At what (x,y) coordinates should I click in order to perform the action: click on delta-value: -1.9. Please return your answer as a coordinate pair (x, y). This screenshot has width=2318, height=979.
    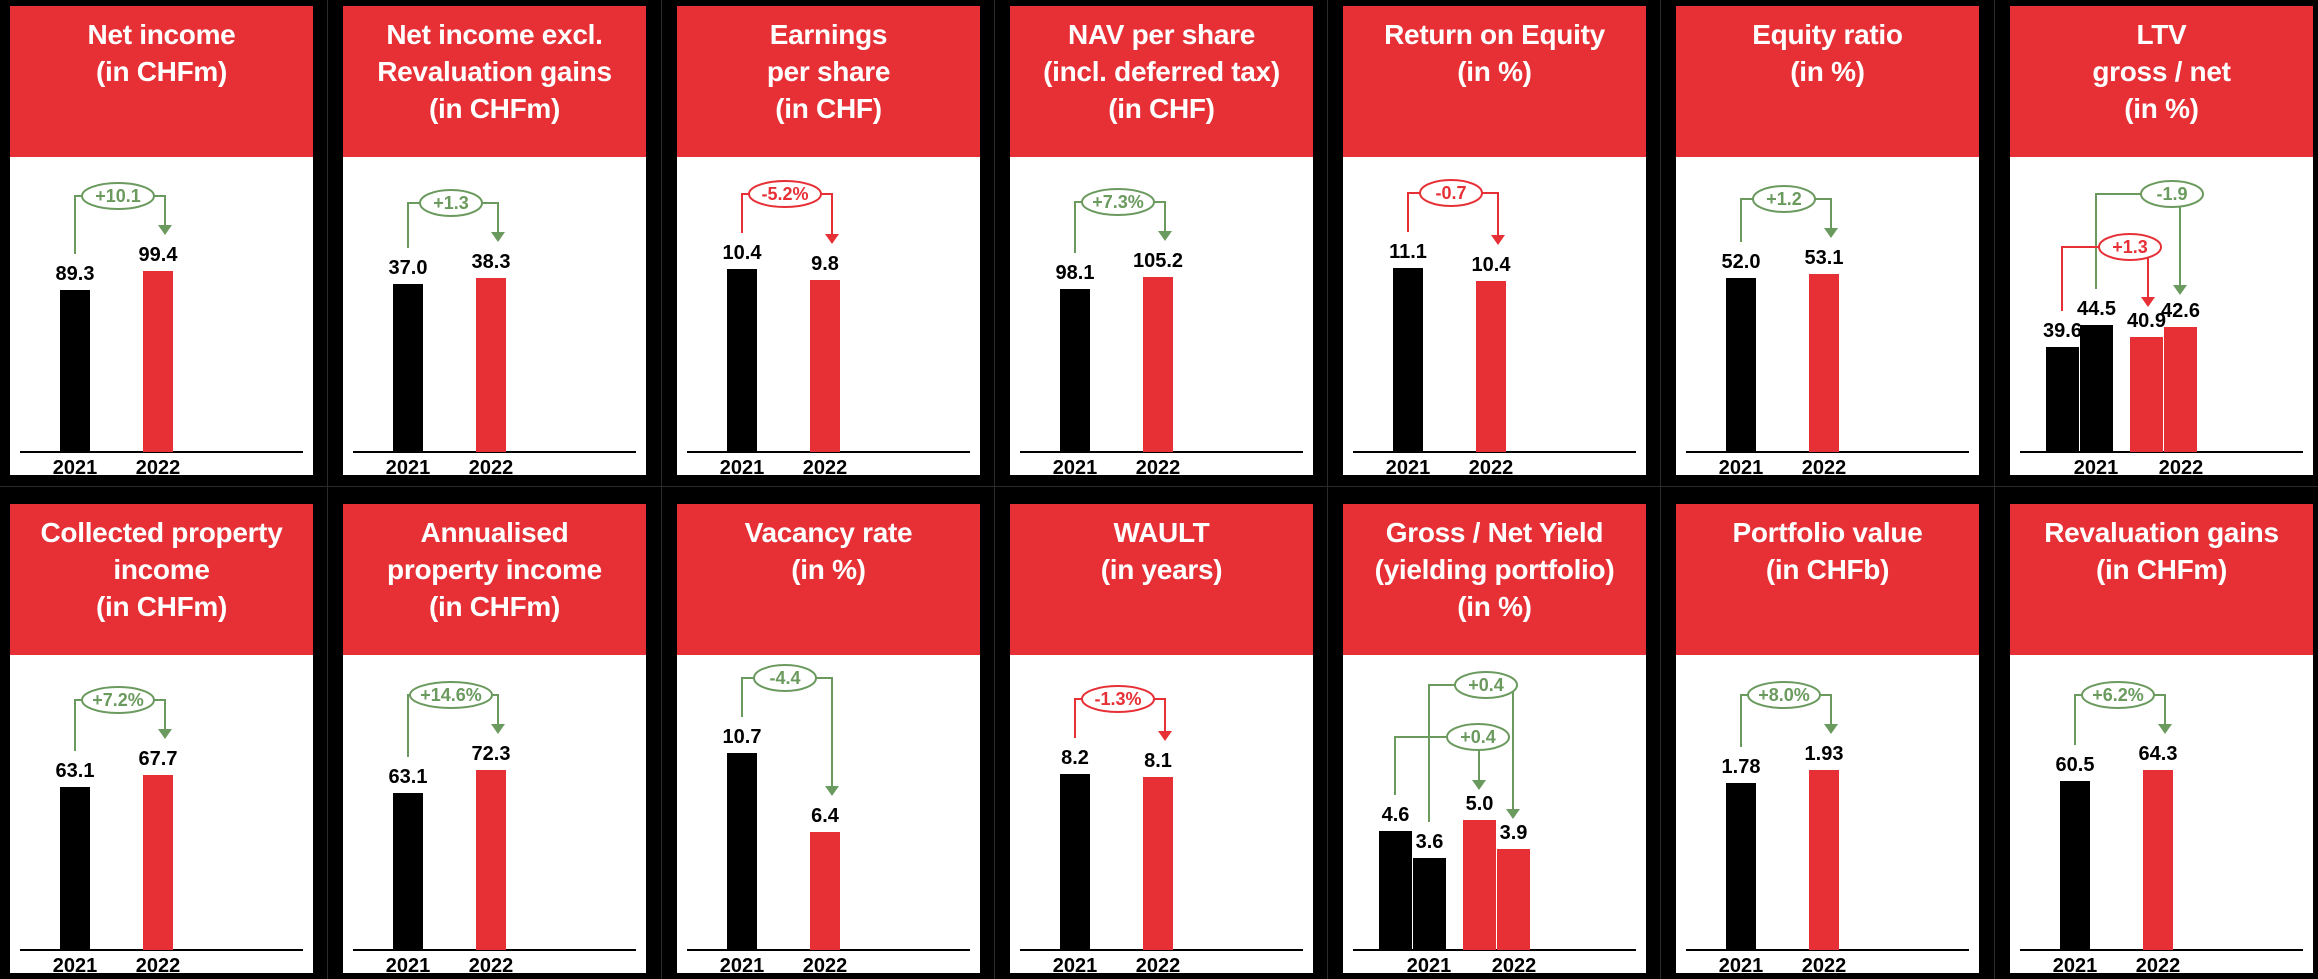
    Looking at the image, I should click on (2171, 194).